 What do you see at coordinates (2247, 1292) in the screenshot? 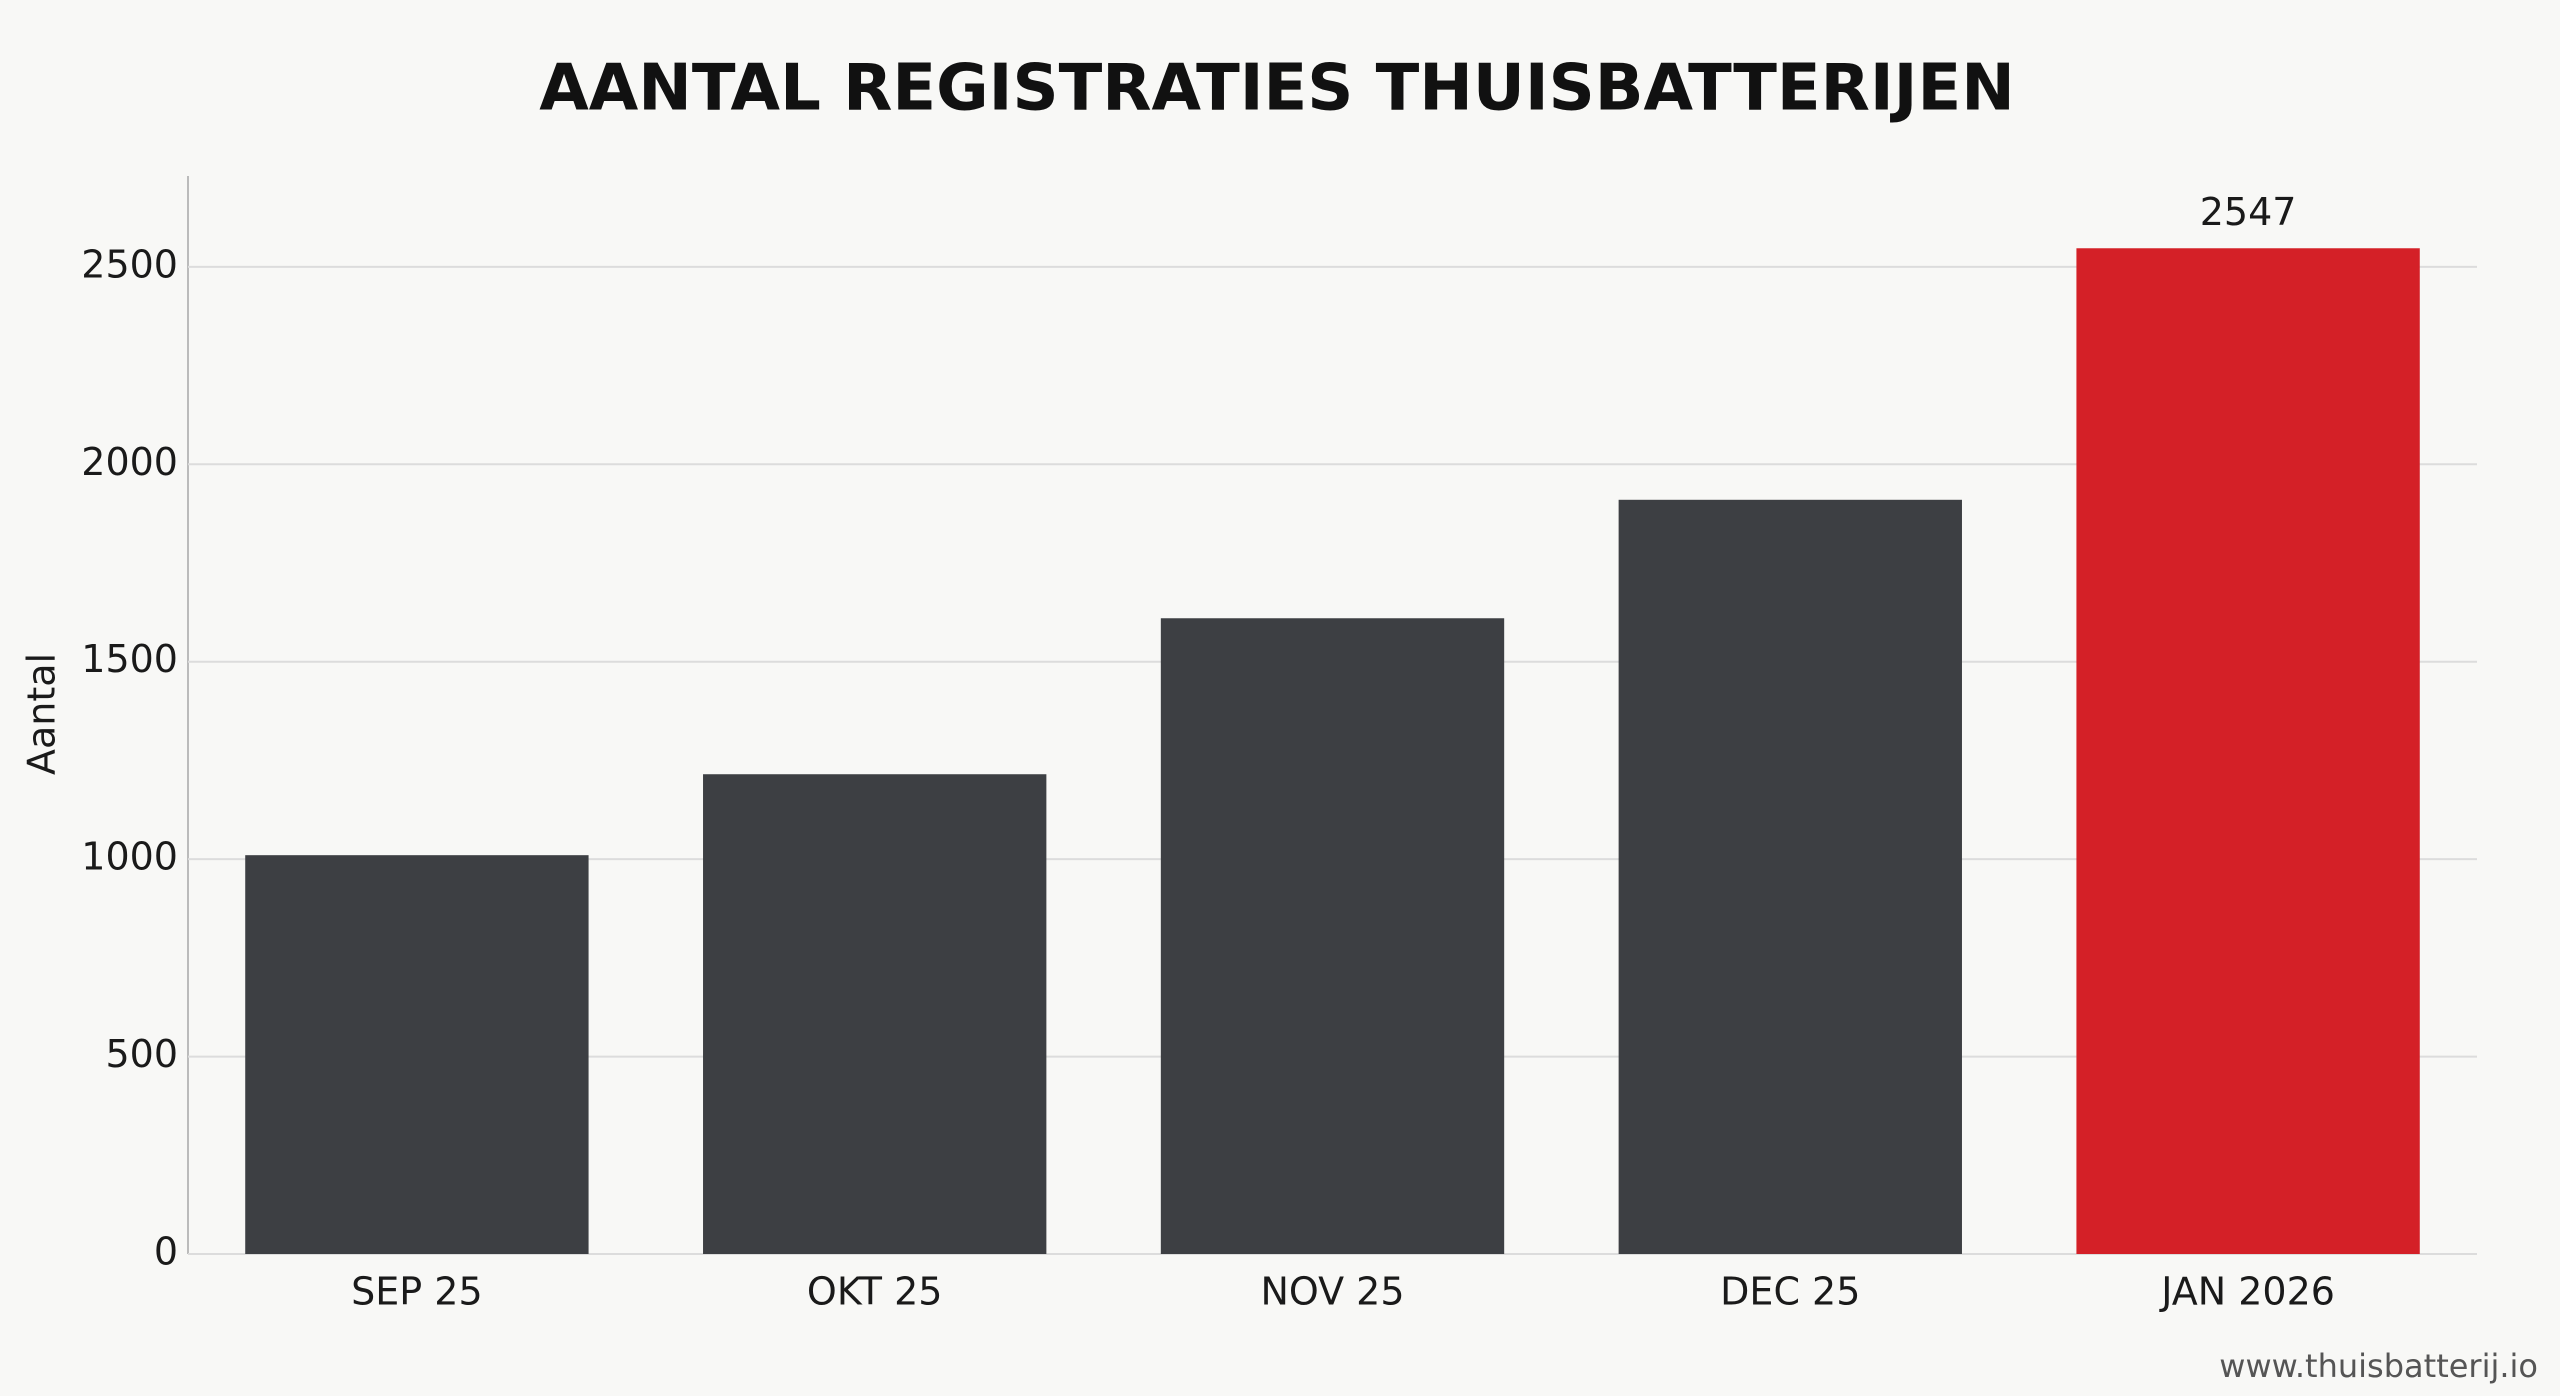
I see `x-tick-label: JAN 2026` at bounding box center [2247, 1292].